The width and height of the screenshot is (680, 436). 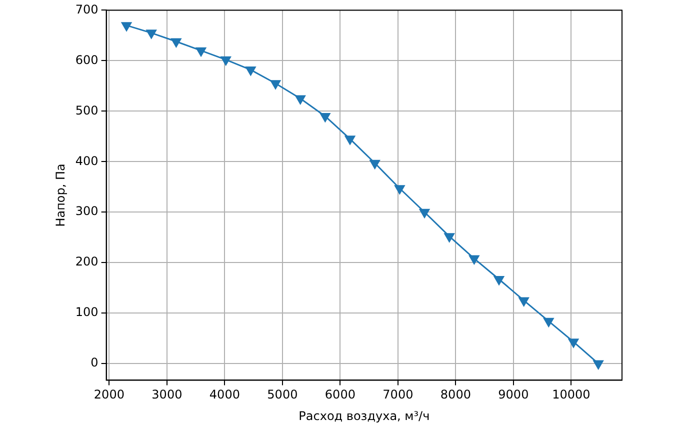 I want to click on x-tick-label: 10000, so click(x=571, y=395).